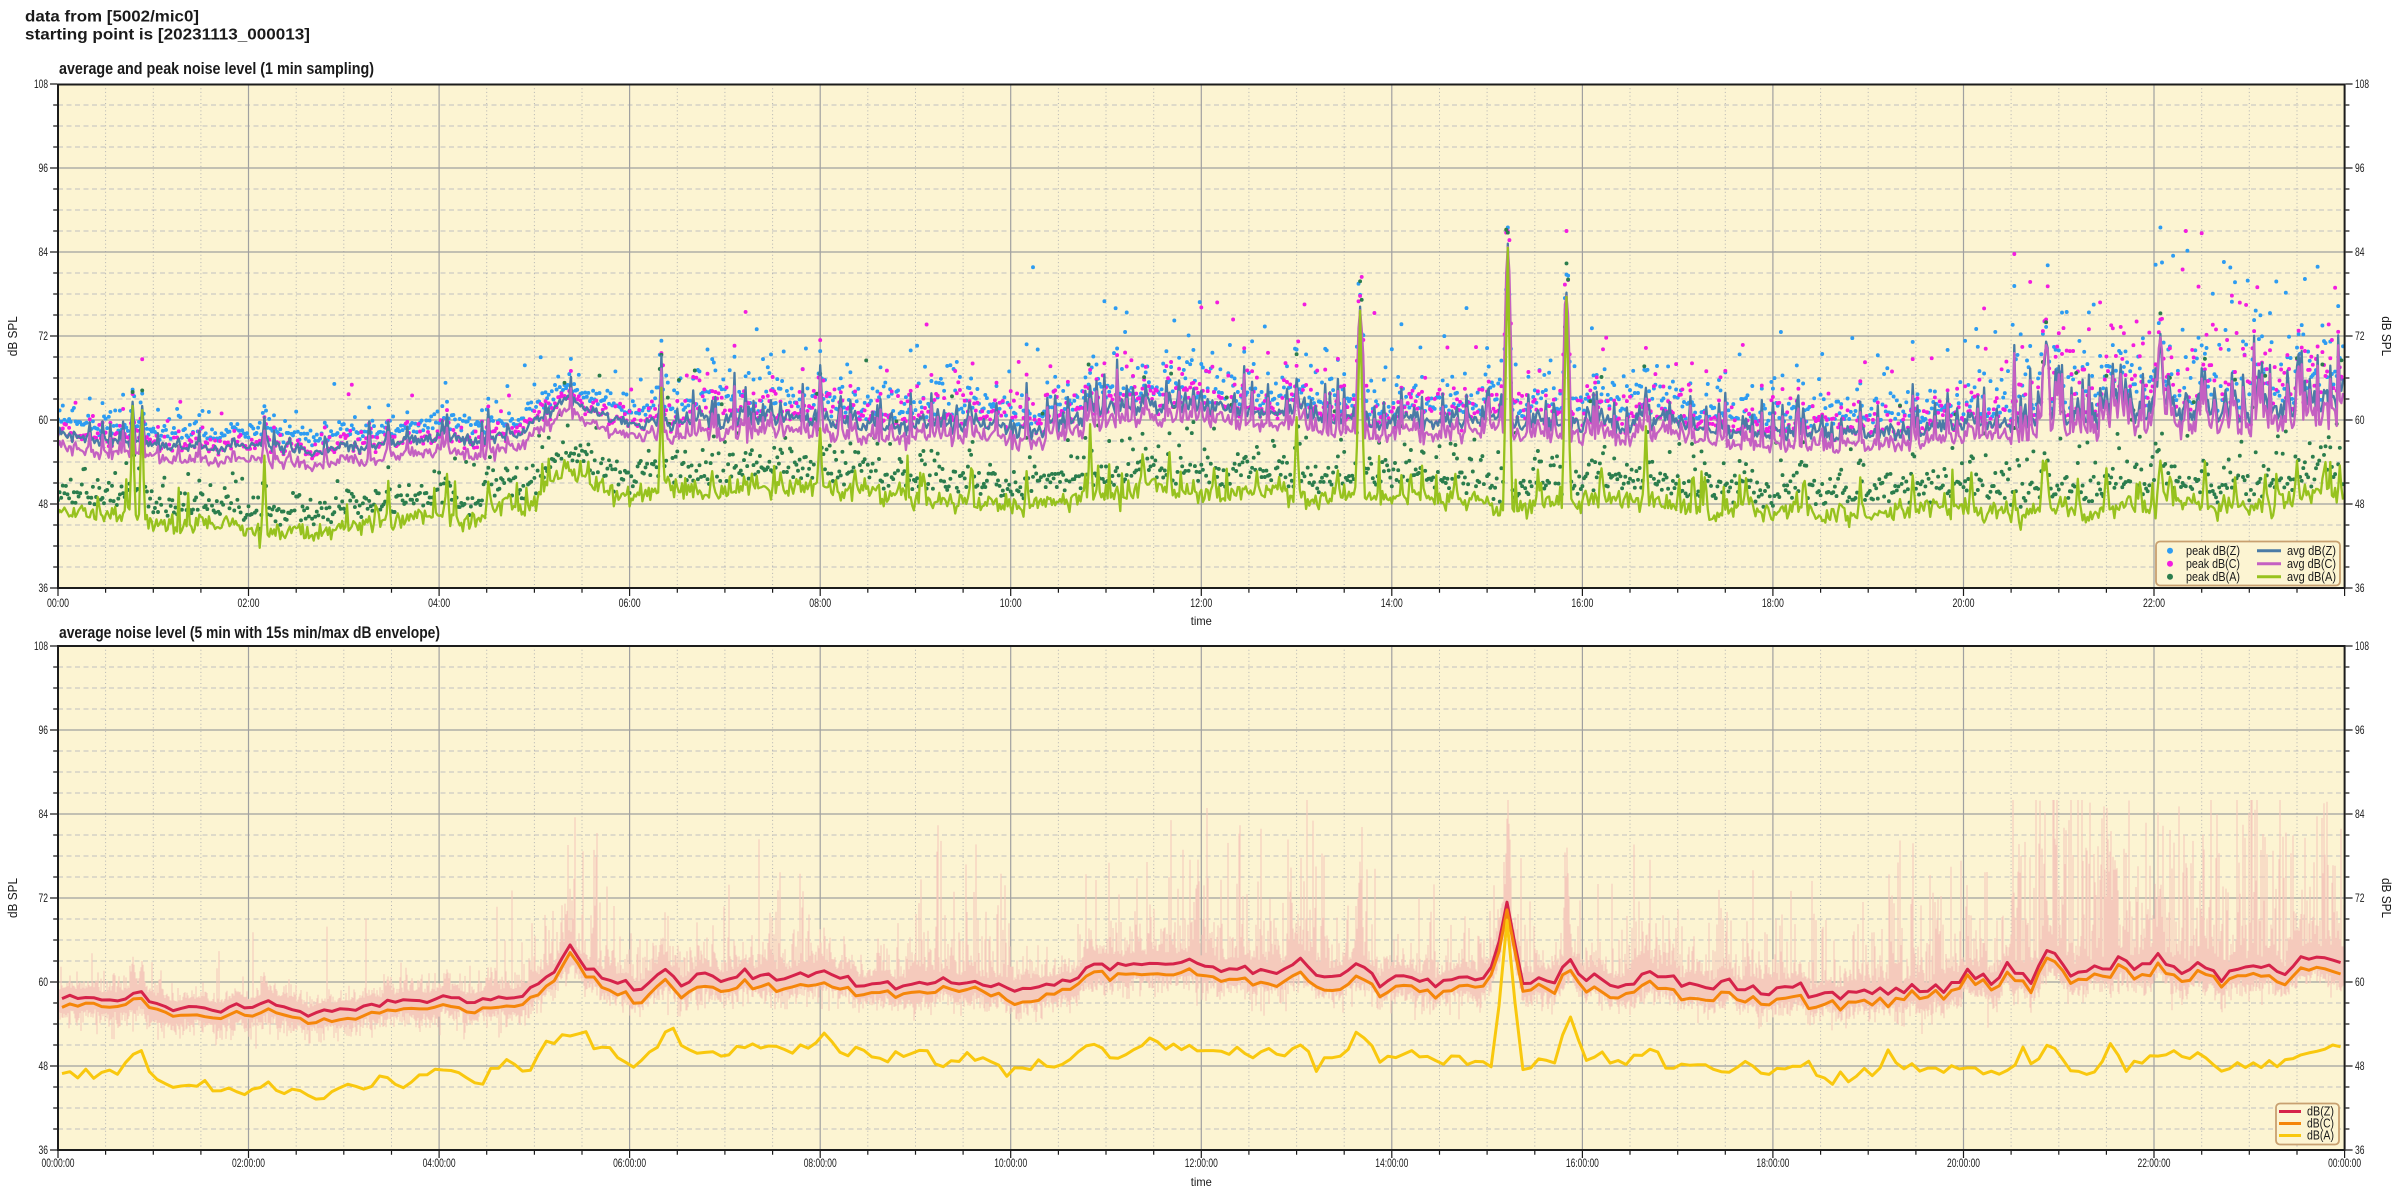 Image resolution: width=2400 pixels, height=1200 pixels. I want to click on svg-text: 22:00, so click(2154, 604).